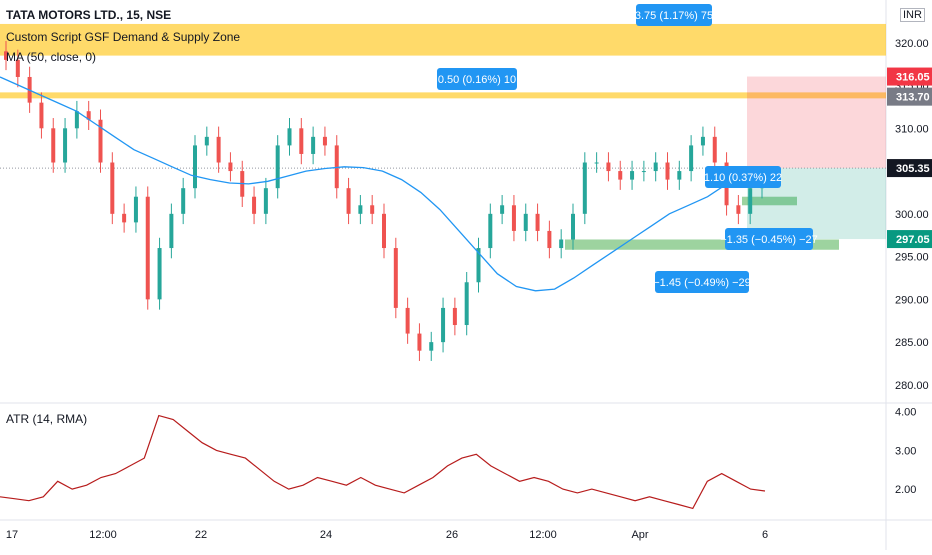 The width and height of the screenshot is (932, 555). What do you see at coordinates (12, 535) in the screenshot?
I see `time-tick-label: 17` at bounding box center [12, 535].